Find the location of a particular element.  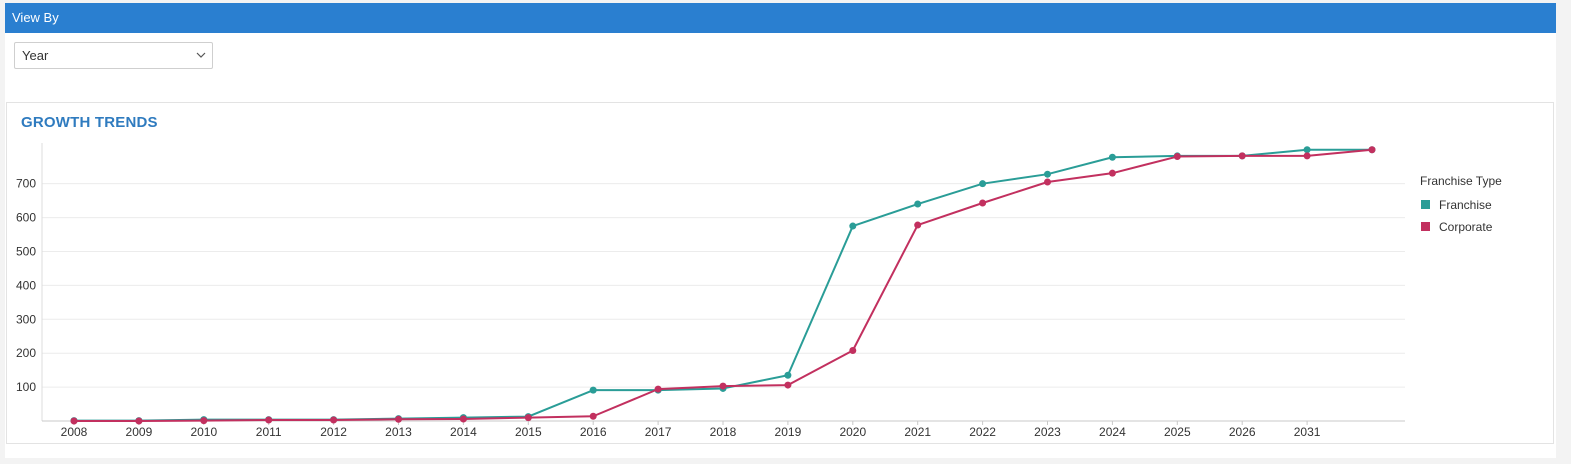

x-tick-label: 2012 is located at coordinates (333, 432).